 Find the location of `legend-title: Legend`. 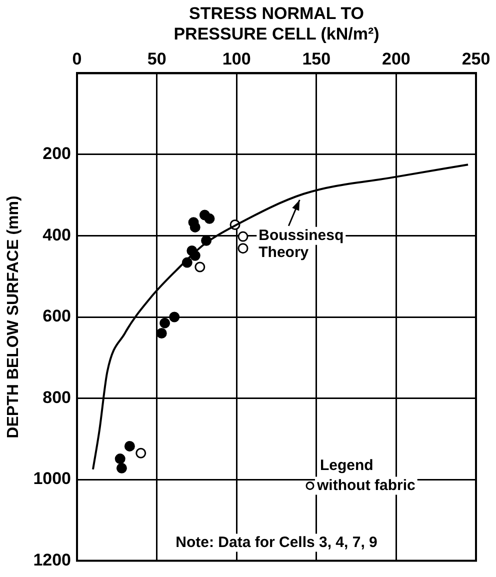

legend-title: Legend is located at coordinates (347, 465).